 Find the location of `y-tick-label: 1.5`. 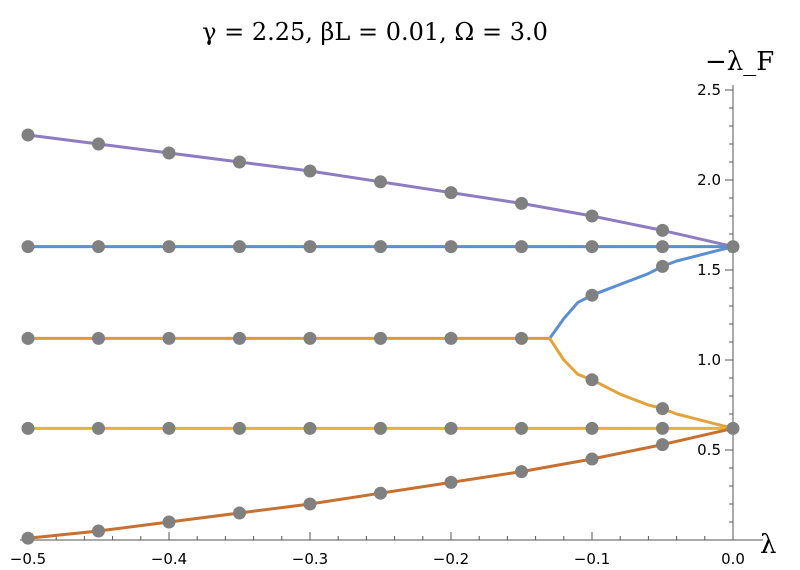

y-tick-label: 1.5 is located at coordinates (709, 270).